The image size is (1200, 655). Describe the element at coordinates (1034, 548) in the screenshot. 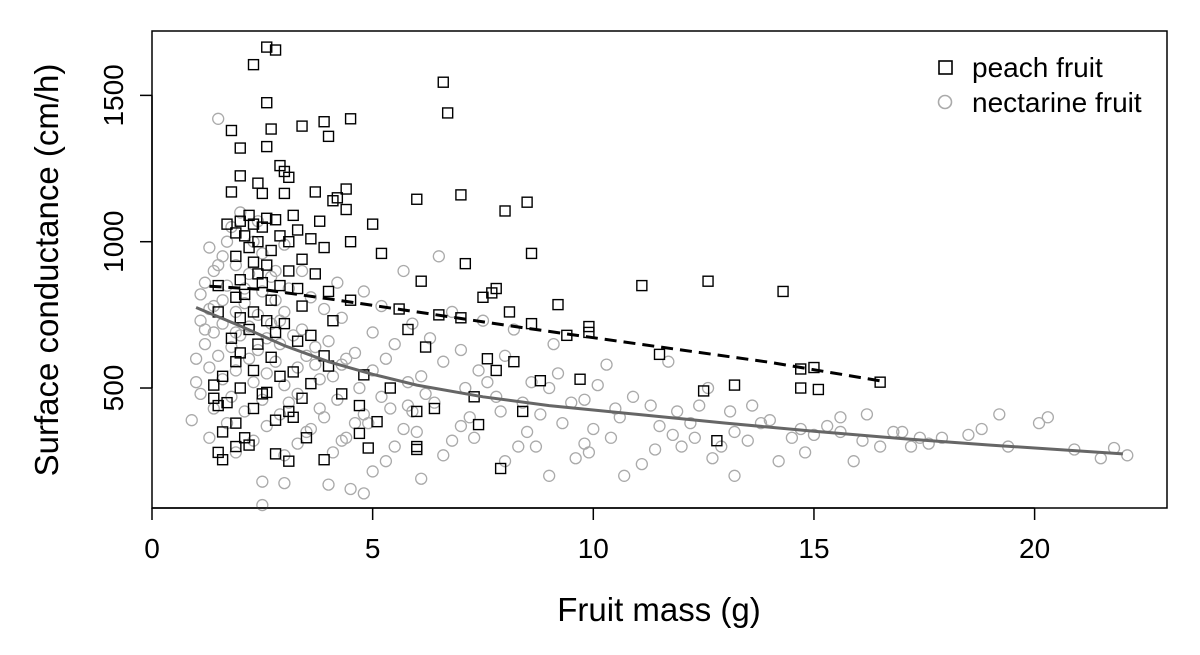

I see `x-tick-label: 20` at that location.